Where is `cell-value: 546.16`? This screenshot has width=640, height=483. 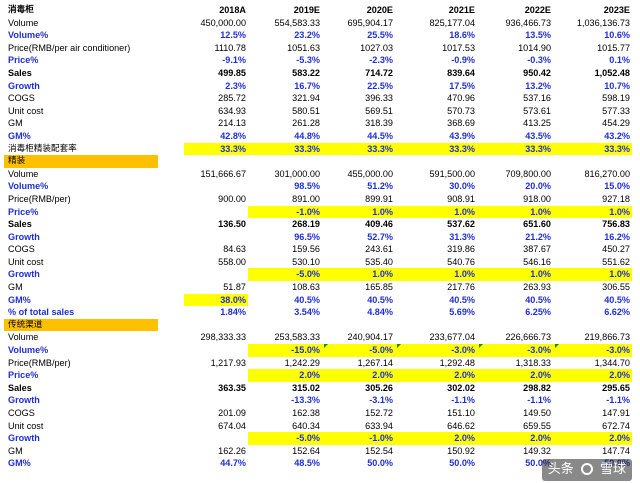 cell-value: 546.16 is located at coordinates (537, 261).